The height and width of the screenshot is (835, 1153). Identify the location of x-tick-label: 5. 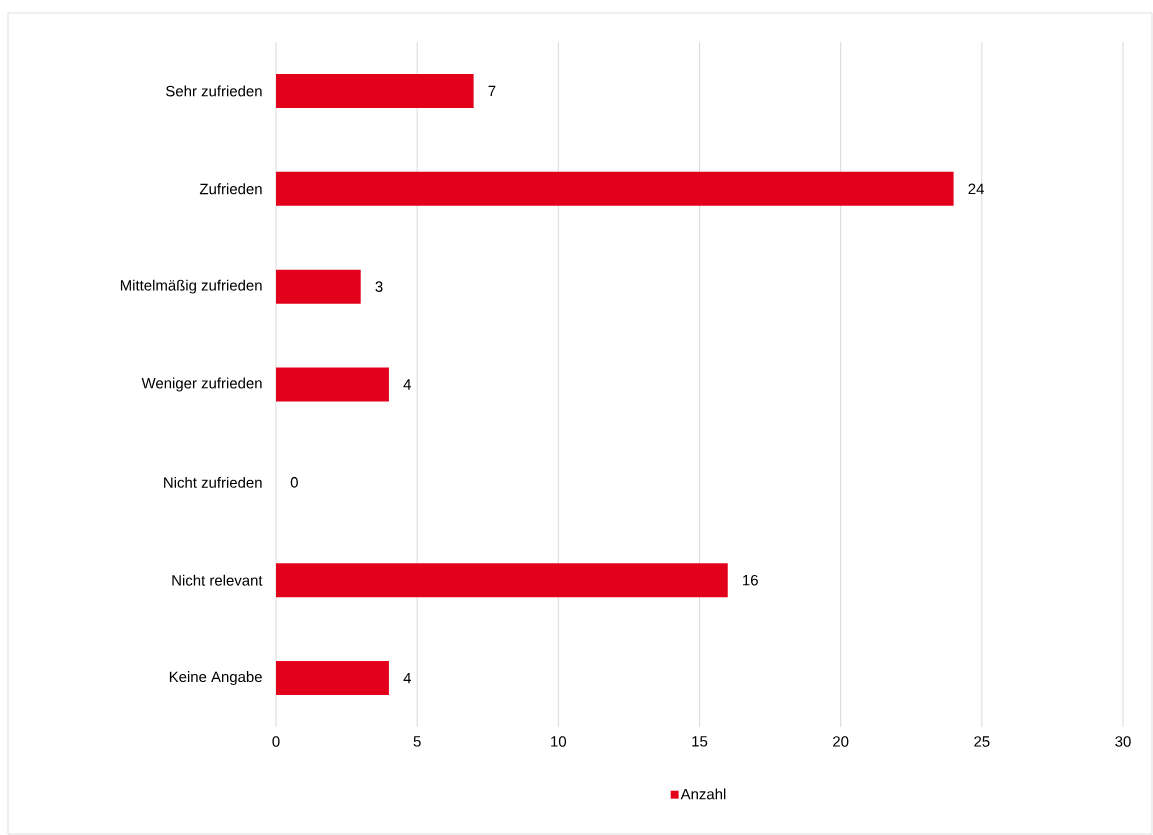
(417, 741).